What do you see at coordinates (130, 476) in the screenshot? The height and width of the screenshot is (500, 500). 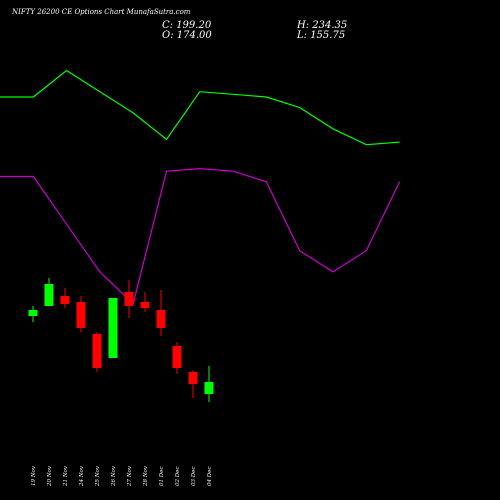 I see `x-tick-label: 27 Nov` at bounding box center [130, 476].